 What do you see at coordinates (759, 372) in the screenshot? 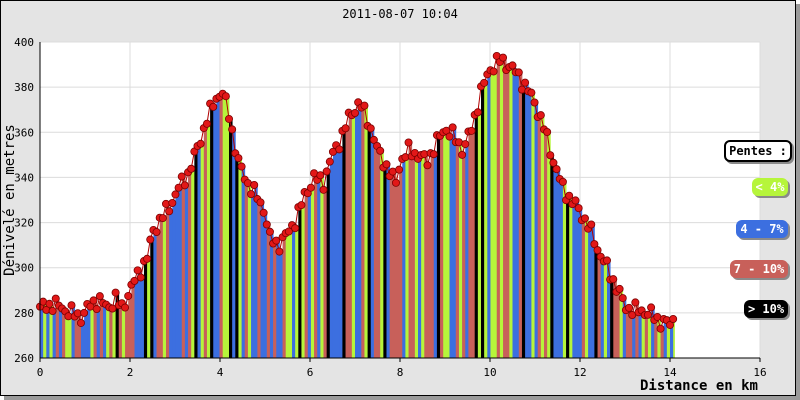
I see `x-tick-label: 16` at bounding box center [759, 372].